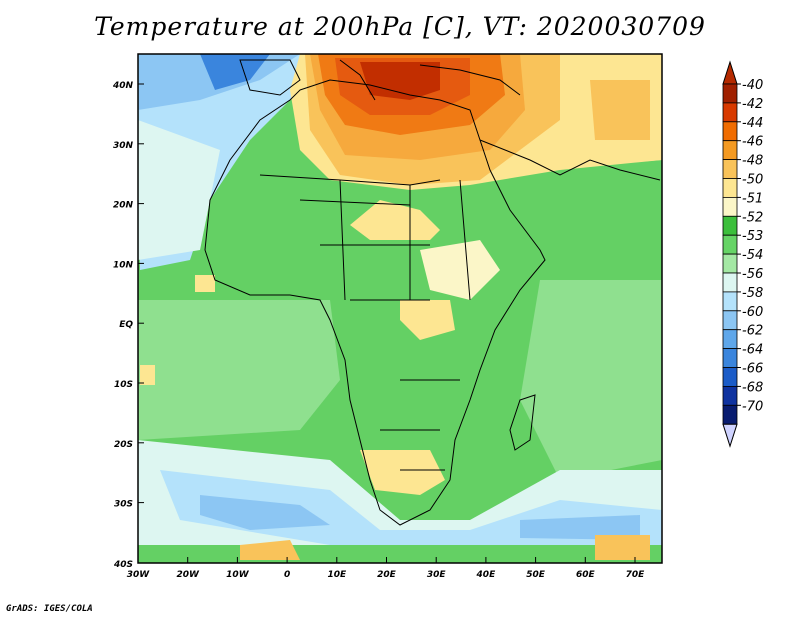 The width and height of the screenshot is (800, 618). Describe the element at coordinates (400, 81) in the screenshot. I see `aegean-core-region` at that location.